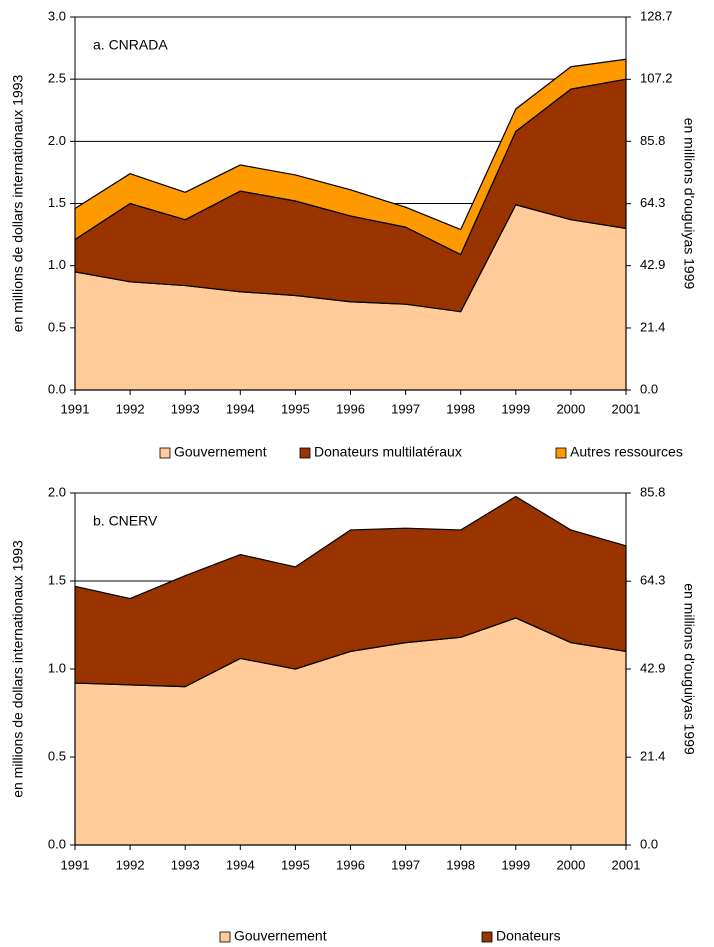 The height and width of the screenshot is (947, 714). I want to click on chart-title: a. CNRADA, so click(130, 45).